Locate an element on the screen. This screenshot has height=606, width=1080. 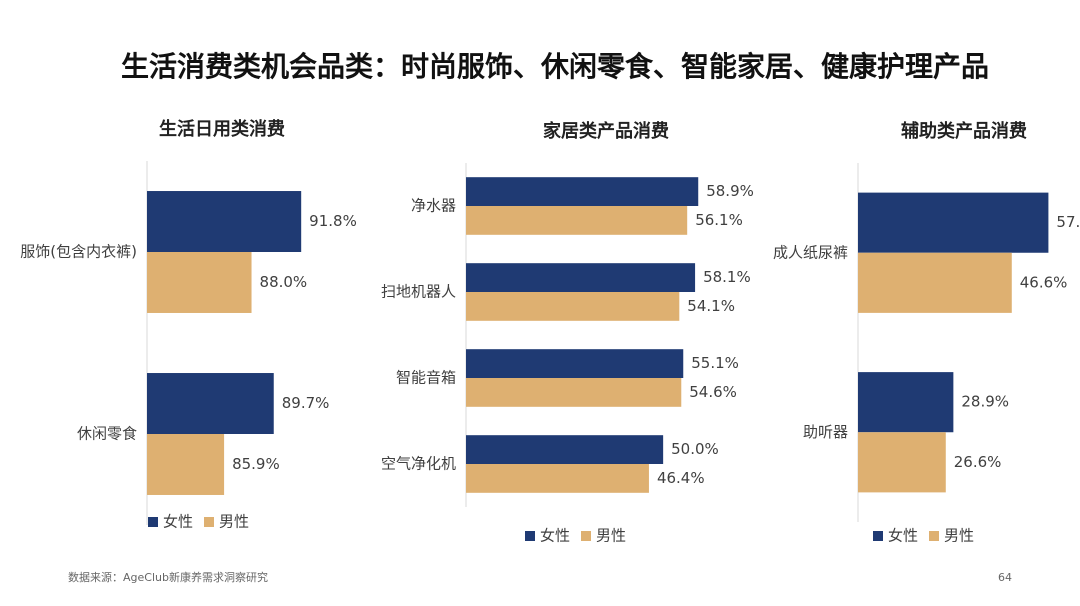
chart-title: 辅助类产品消费 is located at coordinates (964, 131).